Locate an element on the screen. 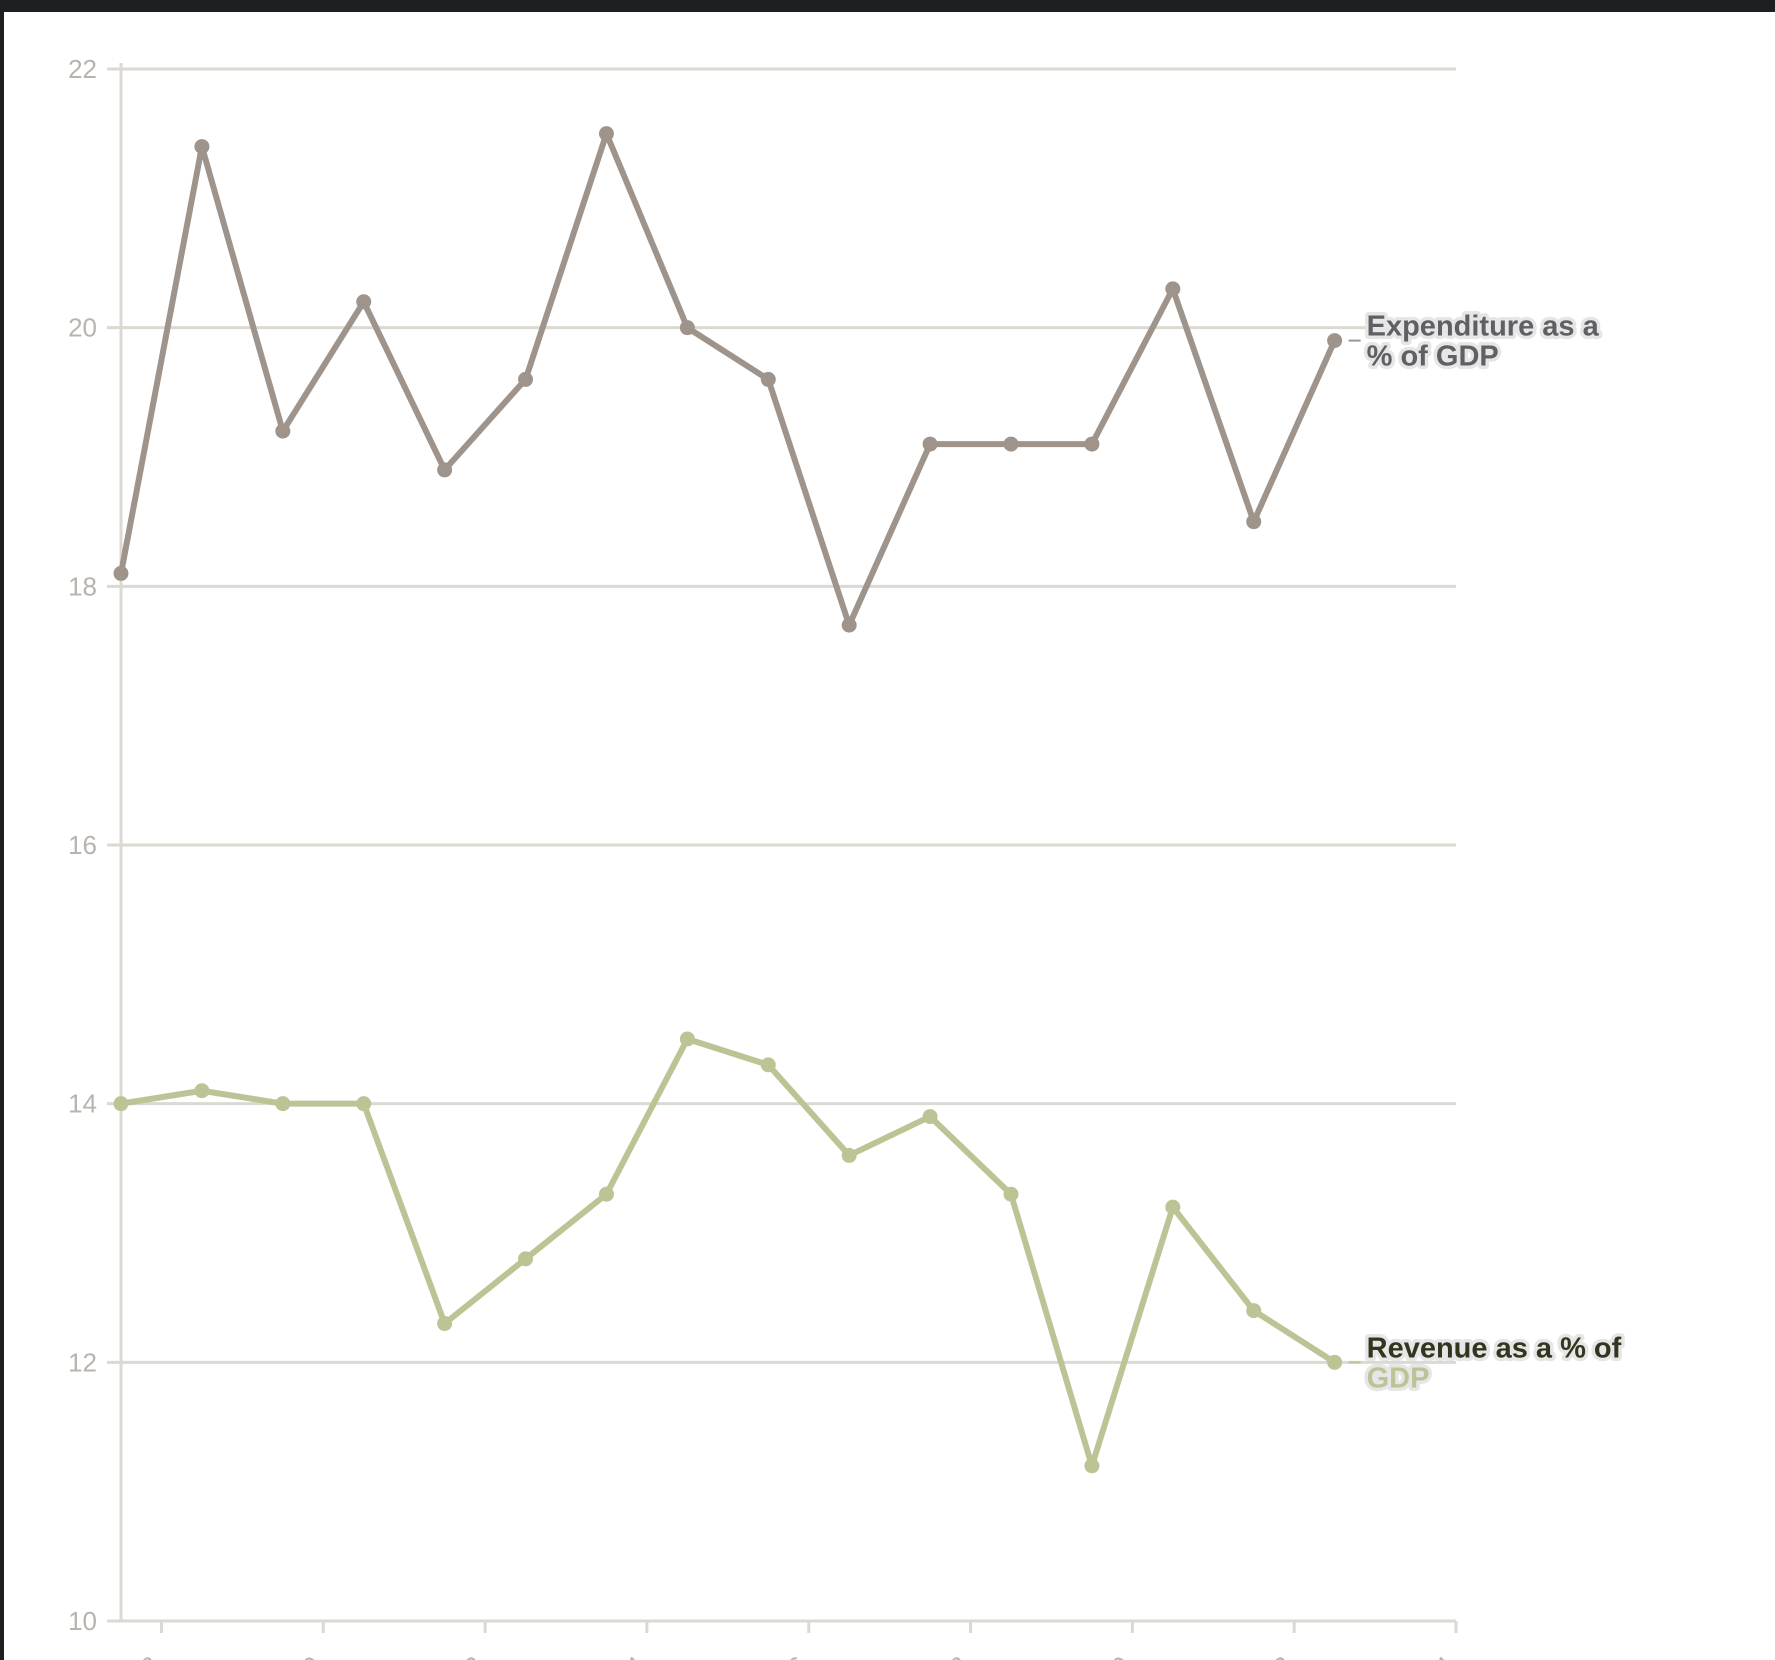 This screenshot has width=1775, height=1660. series-label-line: GDP is located at coordinates (1398, 1378).